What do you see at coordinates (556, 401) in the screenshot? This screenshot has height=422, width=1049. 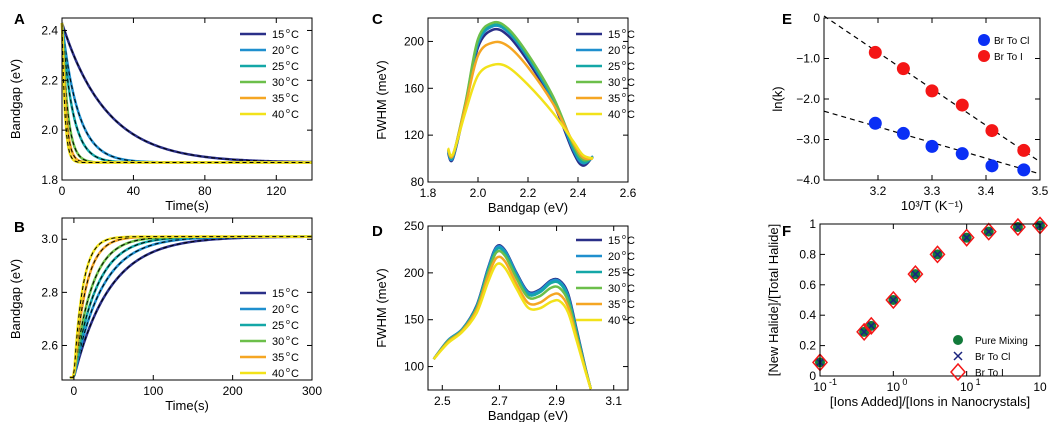 I see `x-tick-label: 2.9` at bounding box center [556, 401].